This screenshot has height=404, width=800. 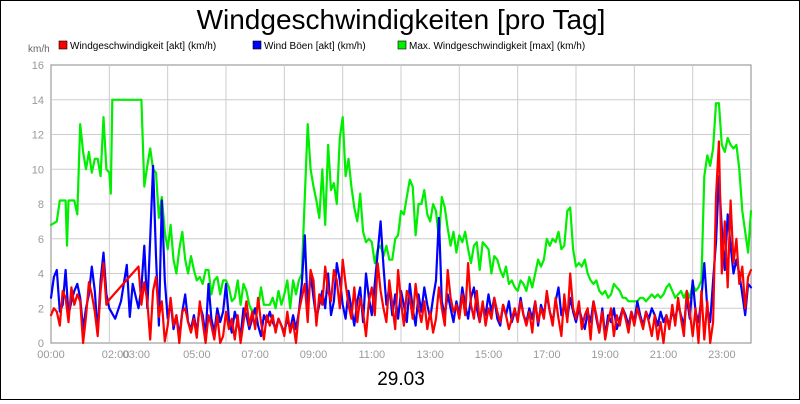 I want to click on x-tick-label: 15:00, so click(x=489, y=355).